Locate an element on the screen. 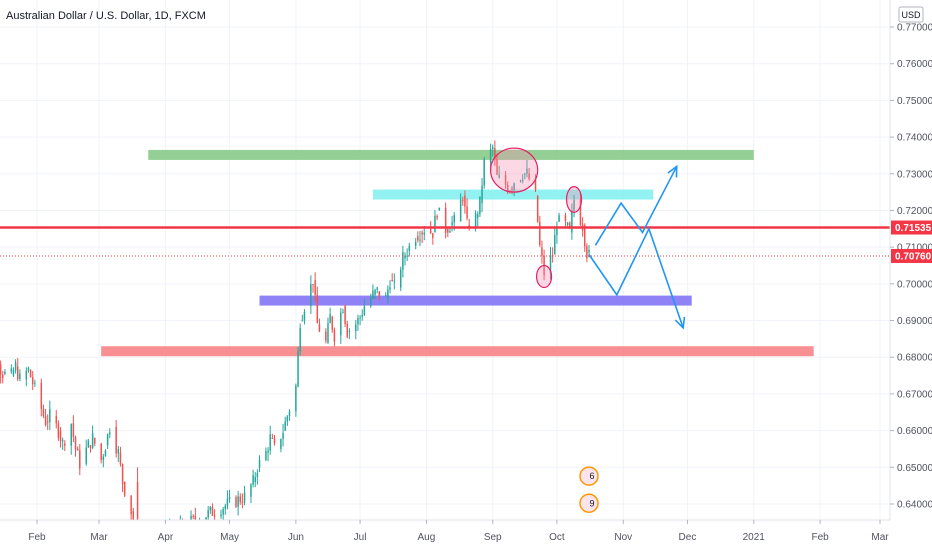  blue-zone is located at coordinates (475, 300).